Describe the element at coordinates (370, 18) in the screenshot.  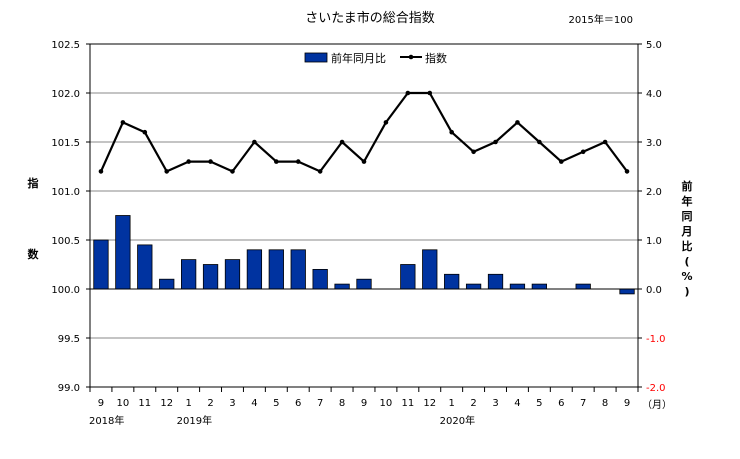
I see `chart-title: さいたま市の総合指数` at that location.